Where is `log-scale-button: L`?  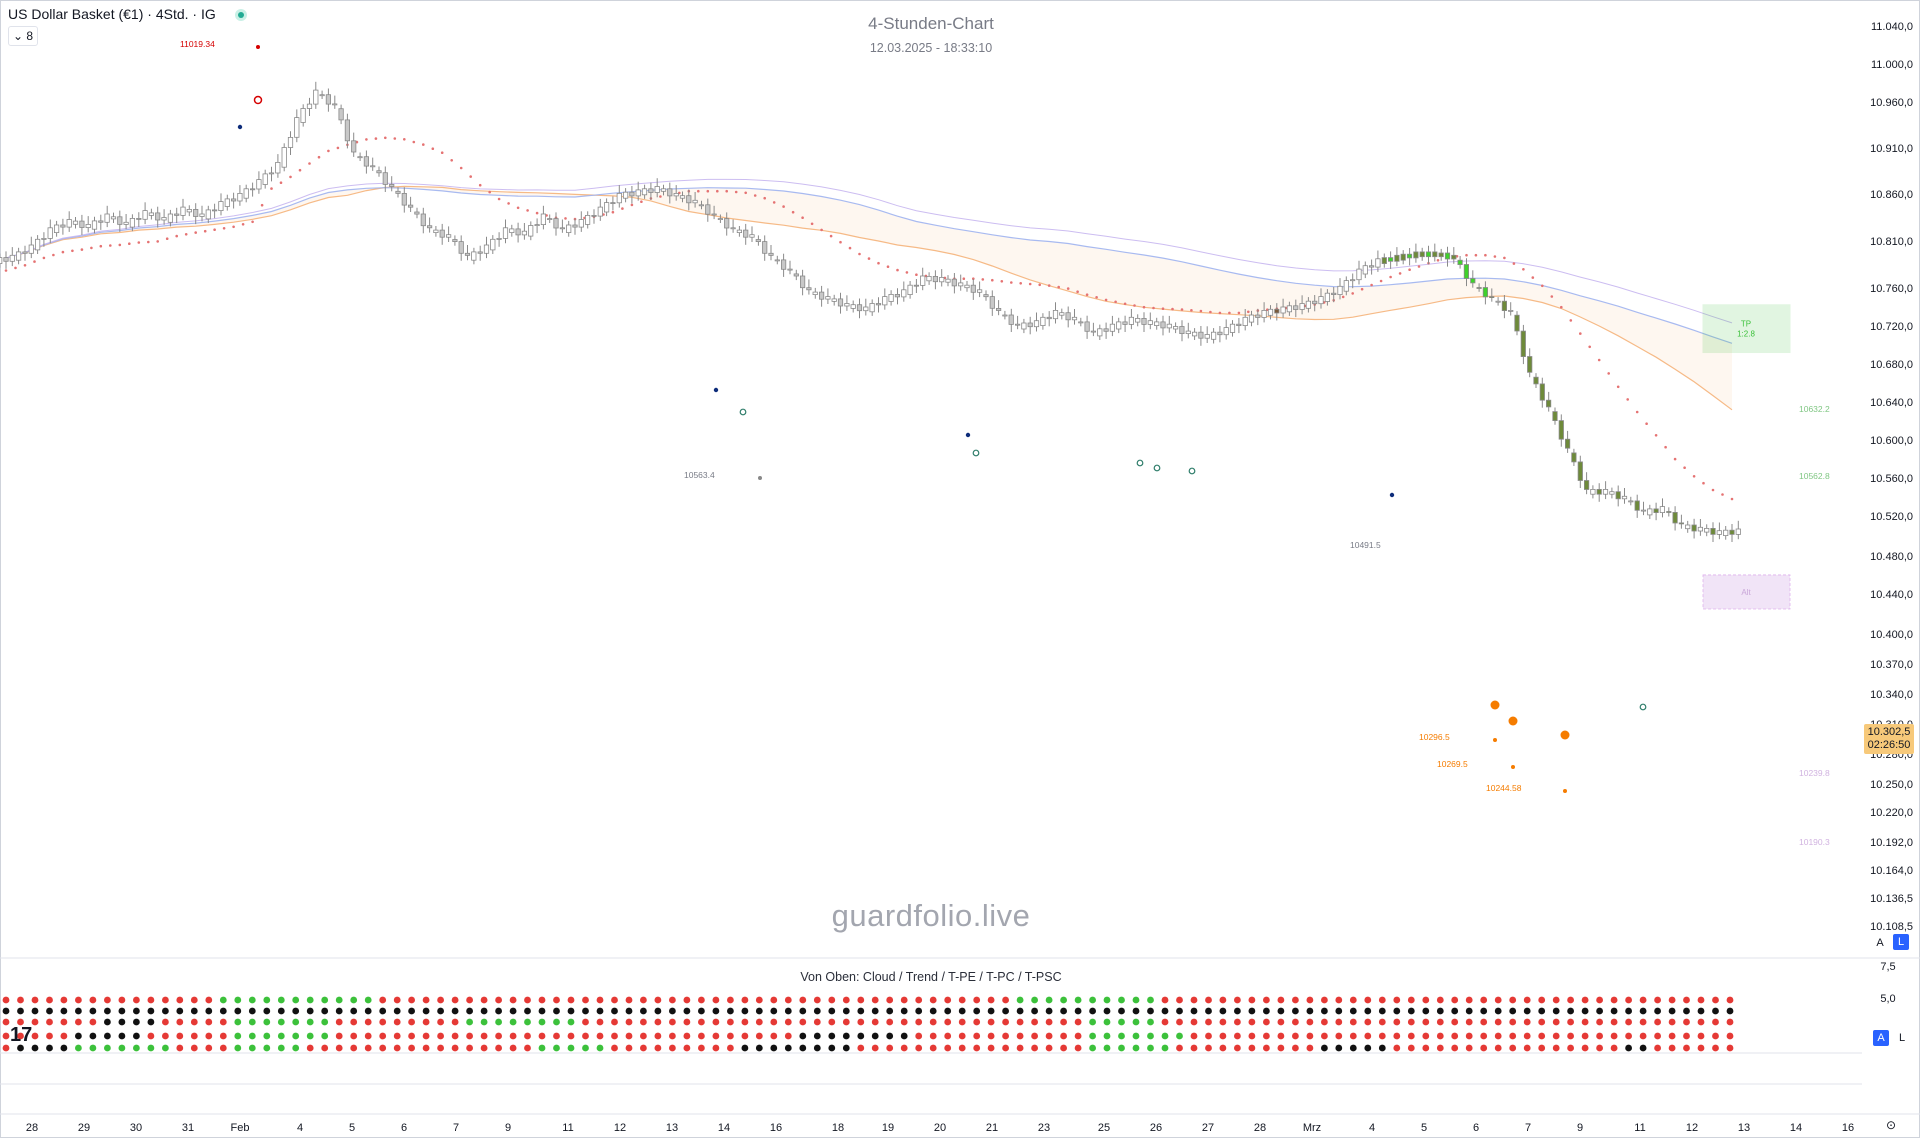
log-scale-button: L is located at coordinates (1901, 942).